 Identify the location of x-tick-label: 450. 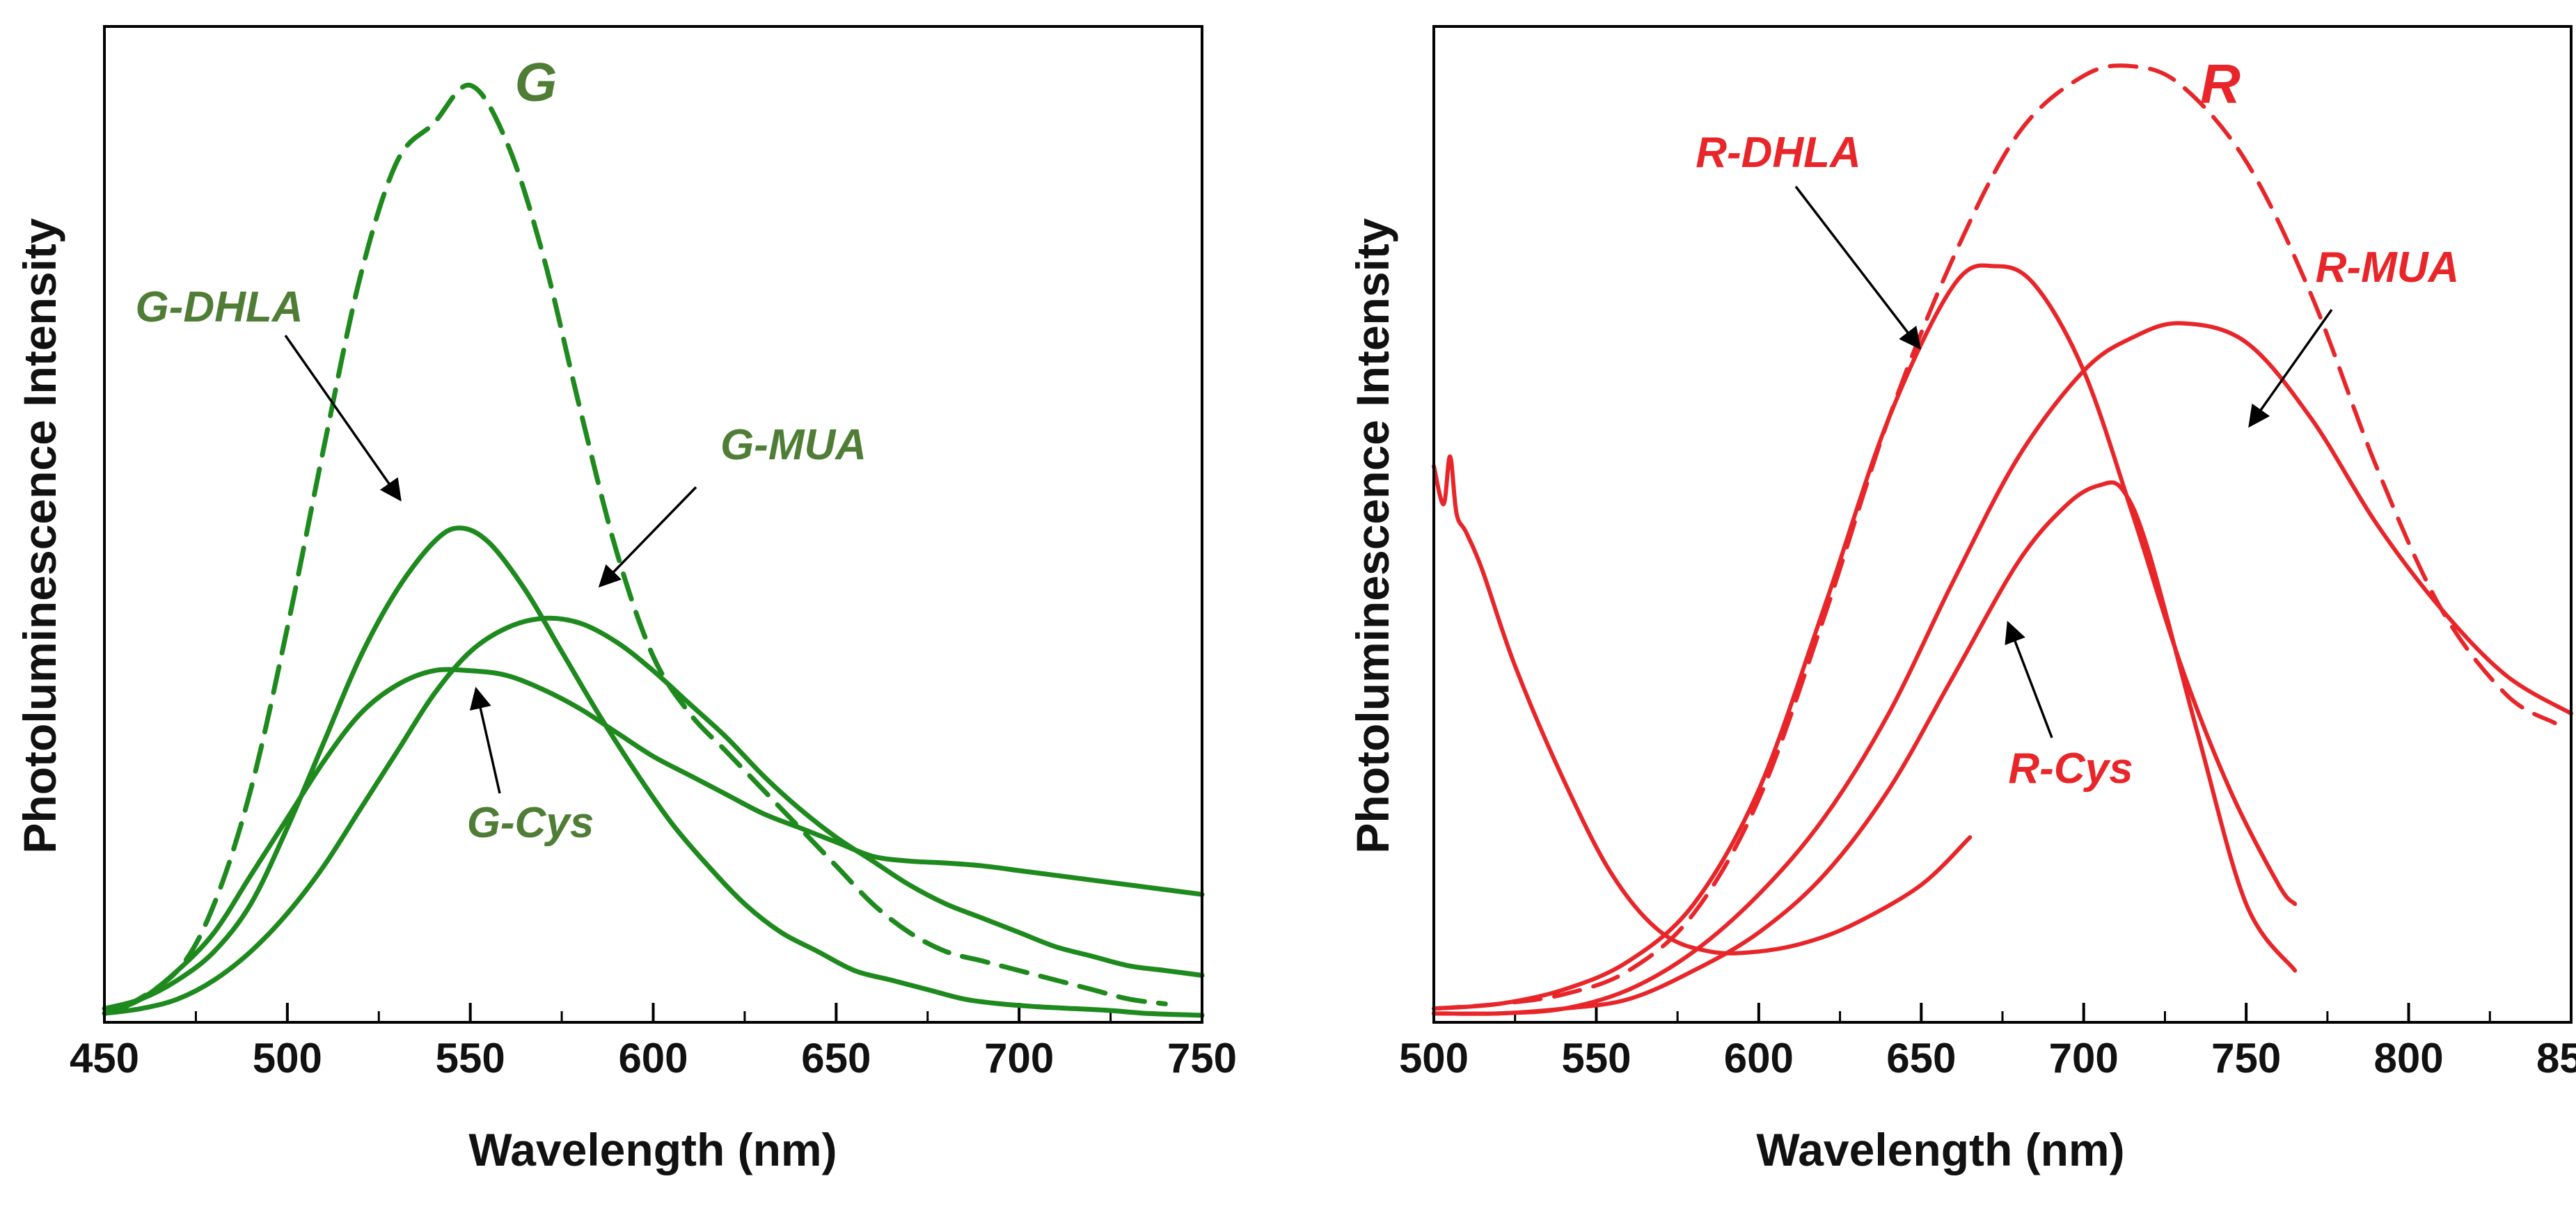
(104, 1058).